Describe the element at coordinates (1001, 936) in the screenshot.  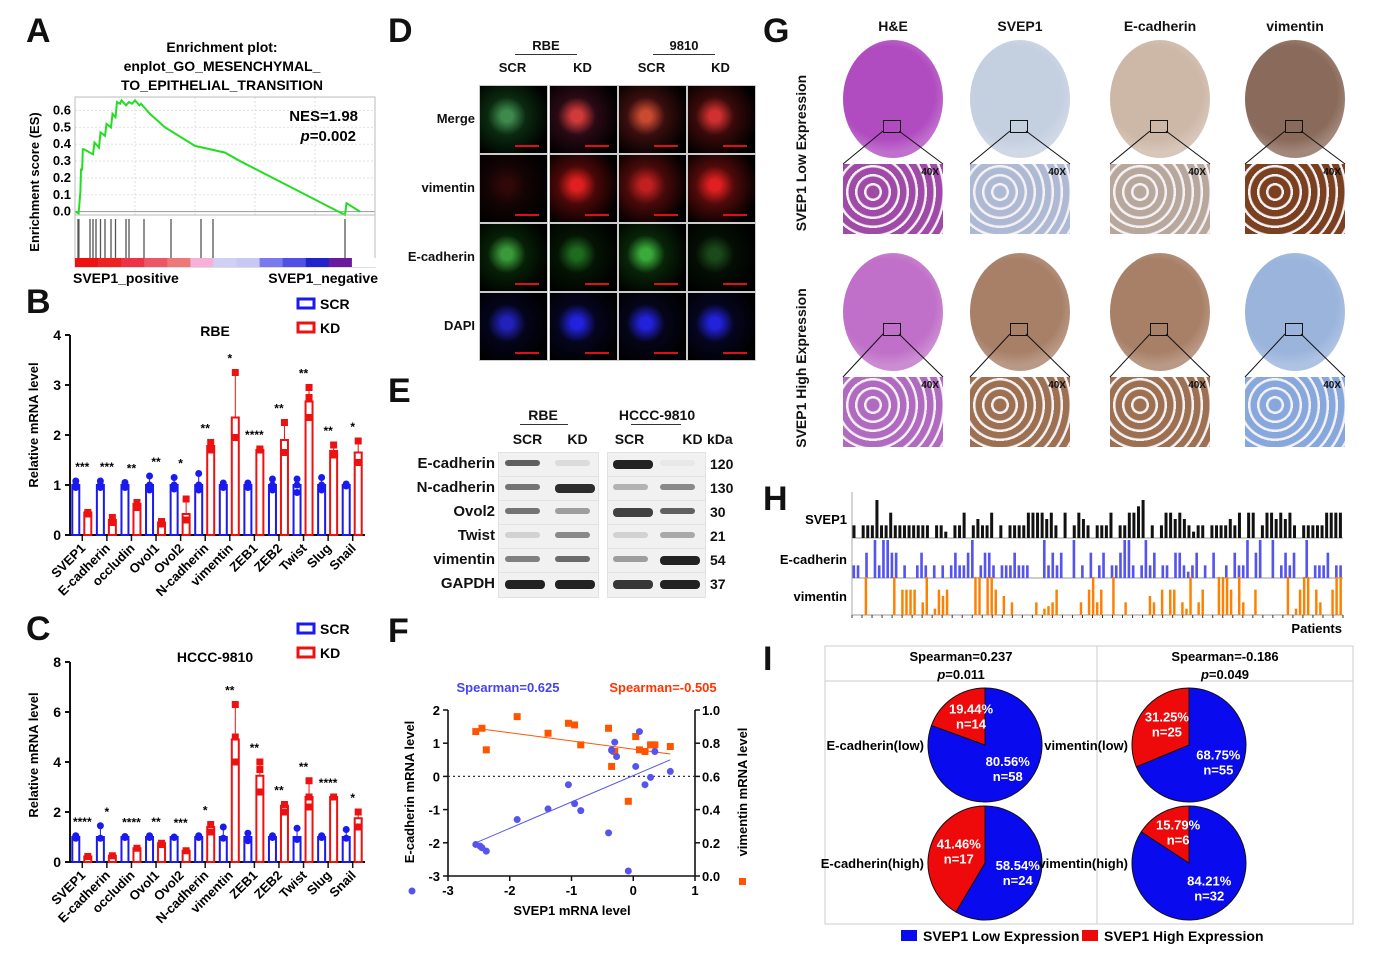
I see `legend-label: SVEP1 Low Expression` at that location.